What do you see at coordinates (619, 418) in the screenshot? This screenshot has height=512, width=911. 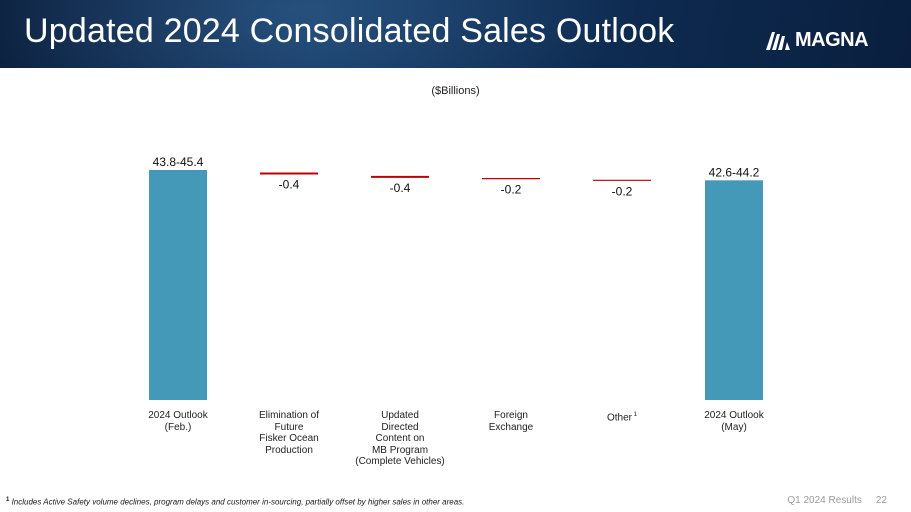 I see `category-label-line: Other` at bounding box center [619, 418].